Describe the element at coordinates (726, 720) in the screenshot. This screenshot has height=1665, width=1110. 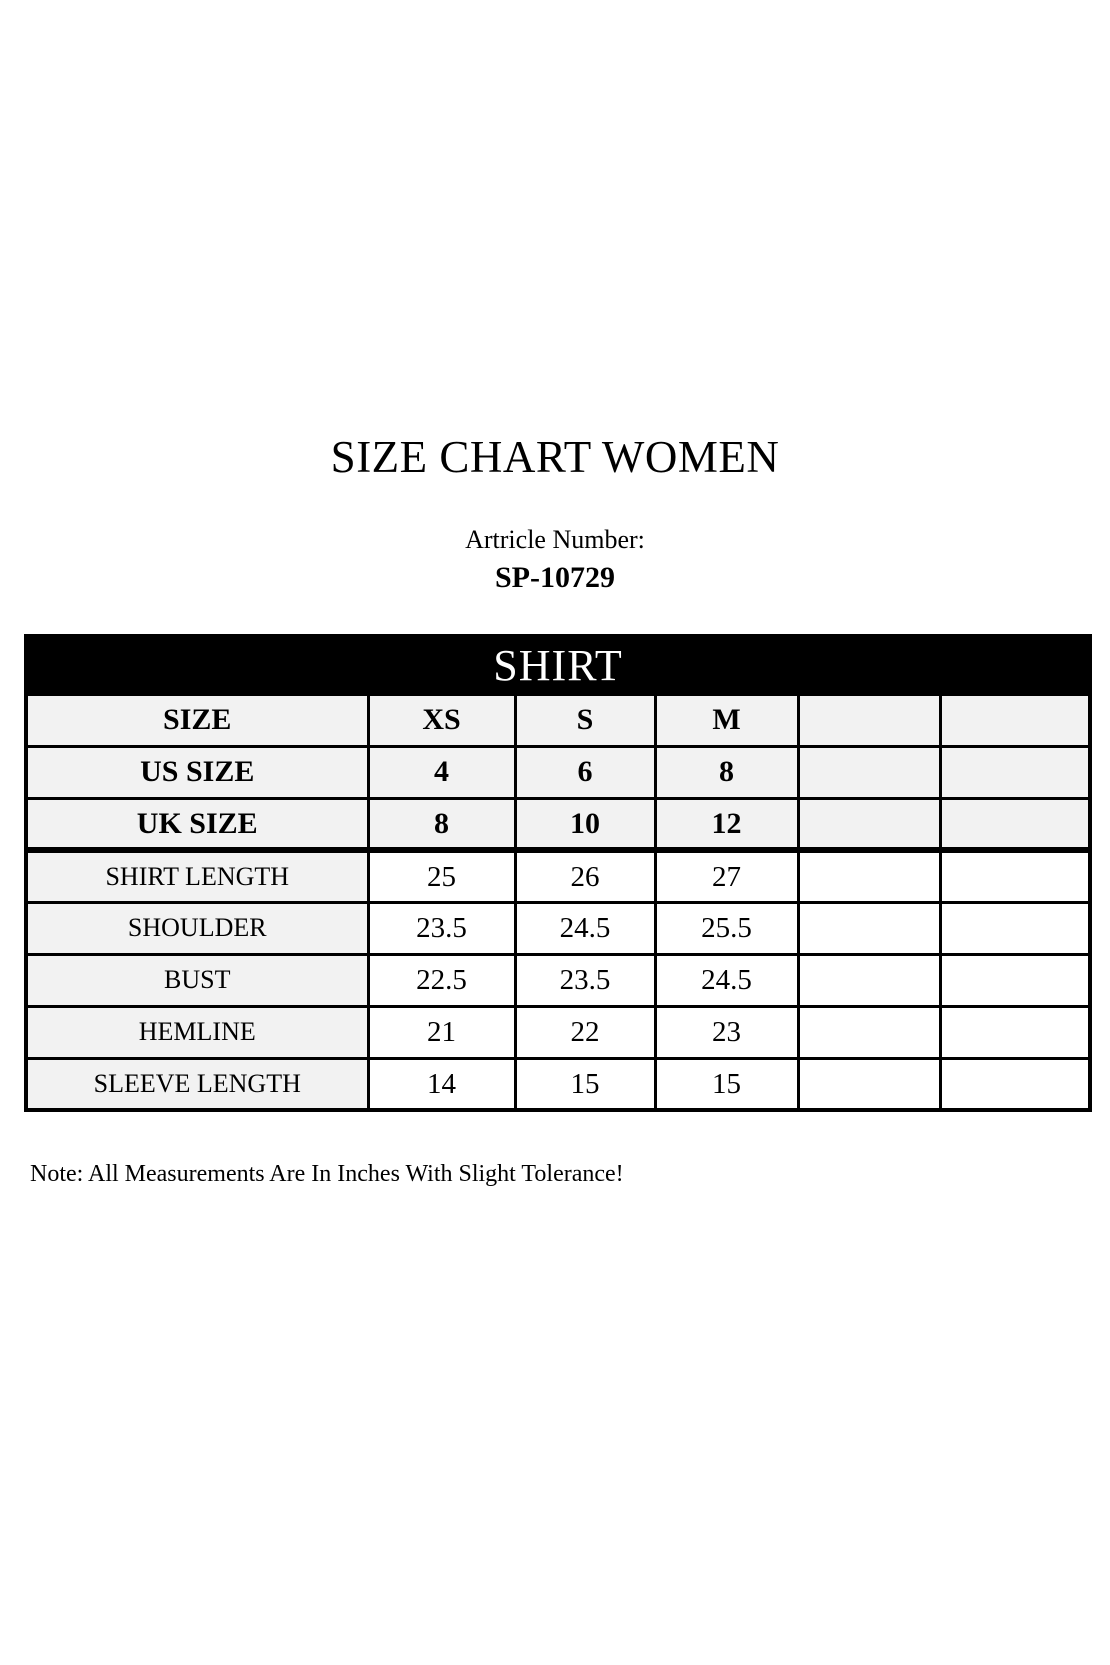
I see `cell-value: M` at that location.